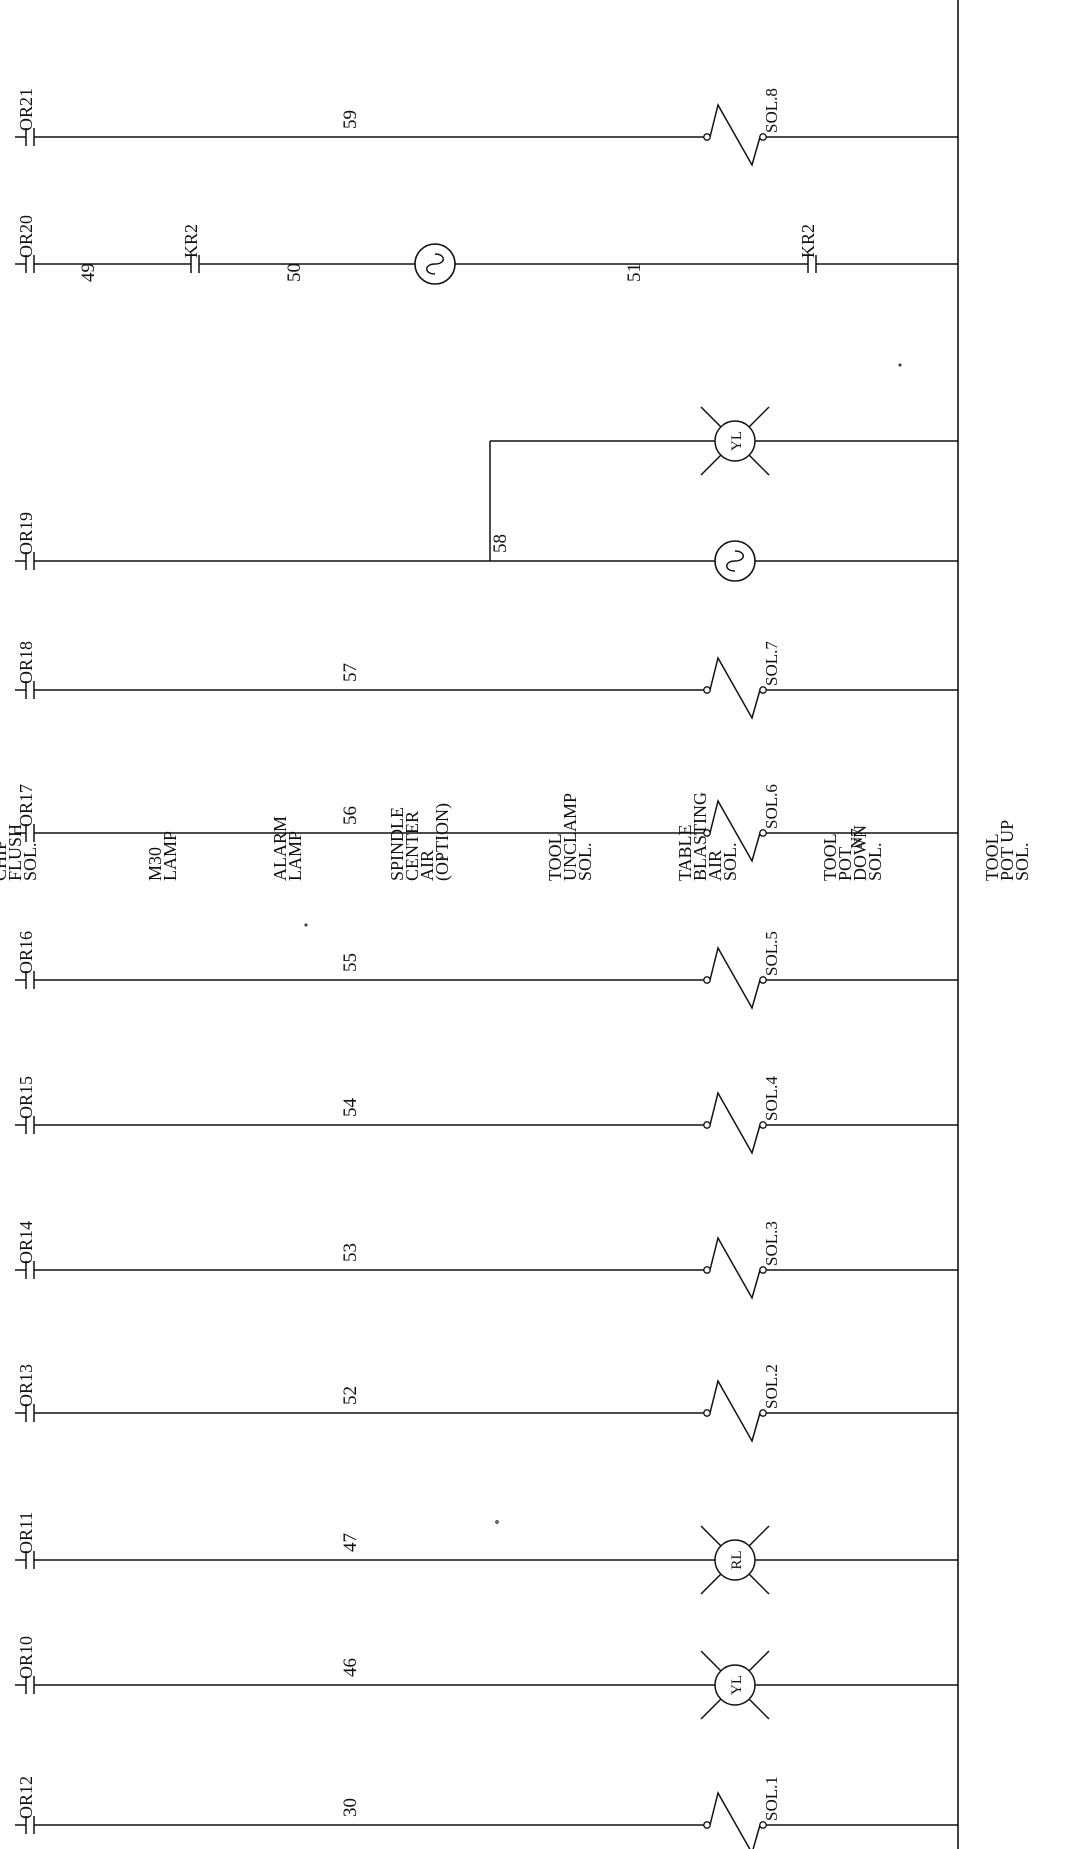 This screenshot has width=1075, height=1849. Describe the element at coordinates (5, 860) in the screenshot. I see `rung-1-description-line: CHIP` at that location.